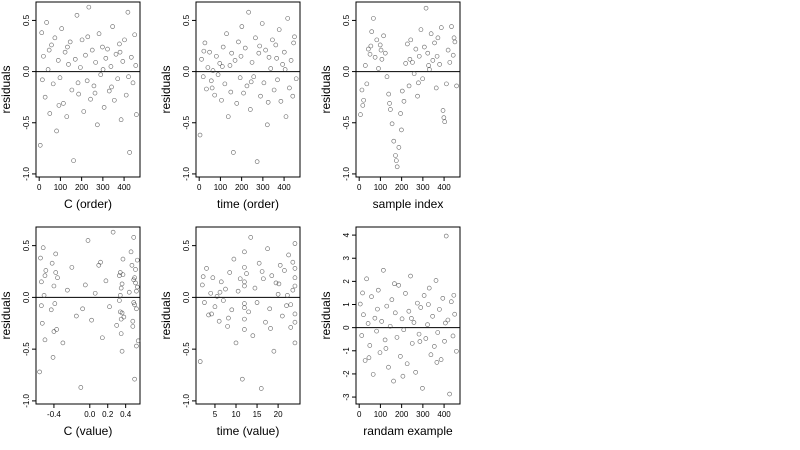 This screenshot has height=450, width=800. Describe the element at coordinates (359, 414) in the screenshot. I see `x-tick-label: 0` at that location.